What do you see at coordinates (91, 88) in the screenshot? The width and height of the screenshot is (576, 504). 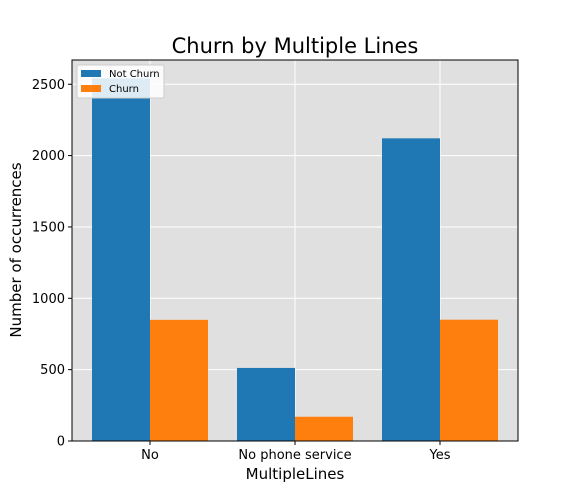 I see `legend-swatch-churn` at bounding box center [91, 88].